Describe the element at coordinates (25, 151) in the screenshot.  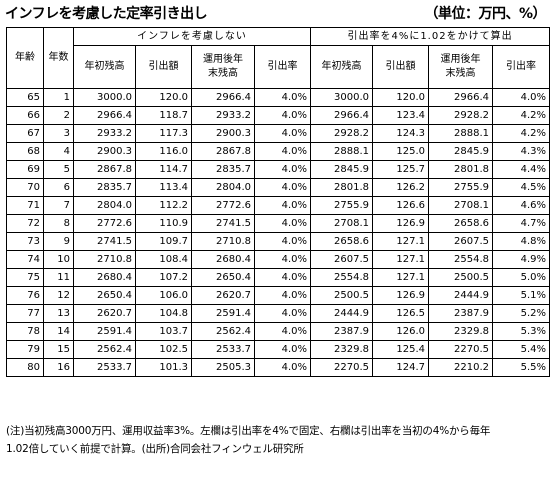
I see `cell-age: 68` at that location.